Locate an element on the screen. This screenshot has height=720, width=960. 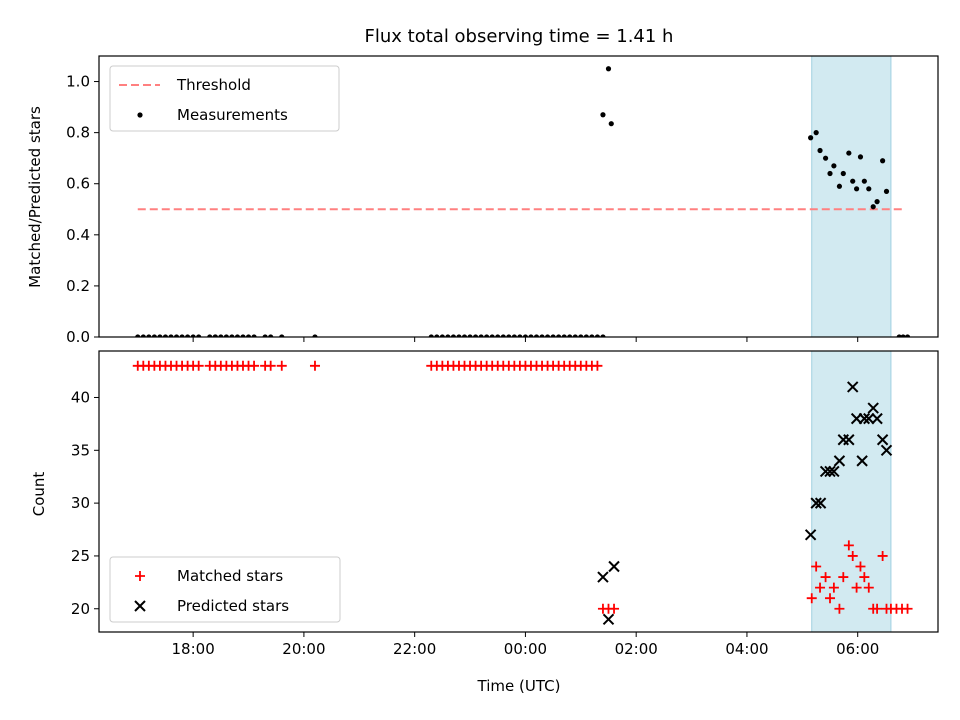
x-tick-label: 20:00 is located at coordinates (303, 649).